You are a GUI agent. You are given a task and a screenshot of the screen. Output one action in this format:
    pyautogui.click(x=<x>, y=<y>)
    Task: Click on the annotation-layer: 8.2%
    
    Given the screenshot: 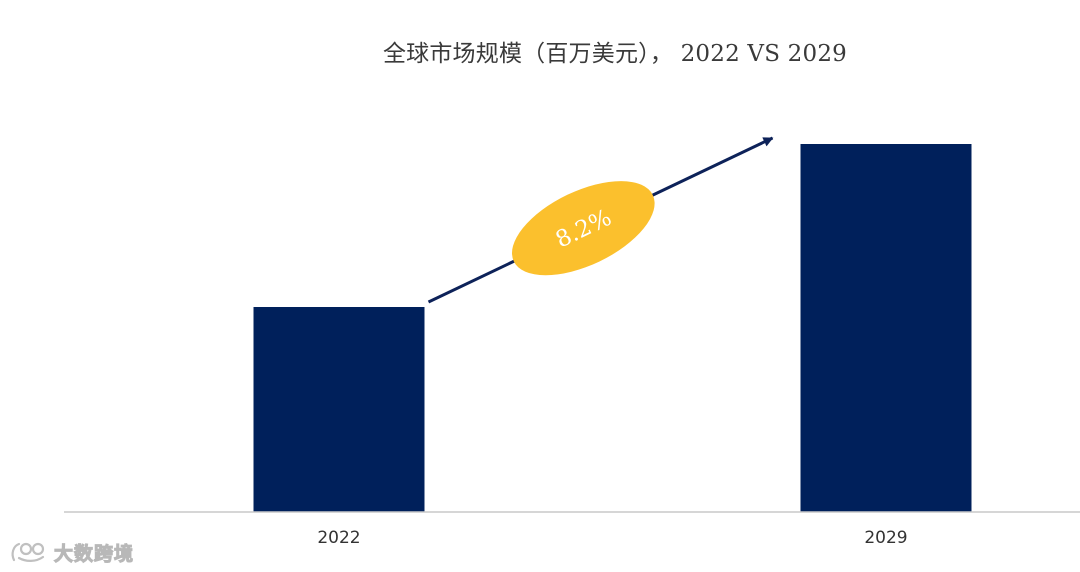 What is the action you would take?
    pyautogui.click(x=600, y=220)
    